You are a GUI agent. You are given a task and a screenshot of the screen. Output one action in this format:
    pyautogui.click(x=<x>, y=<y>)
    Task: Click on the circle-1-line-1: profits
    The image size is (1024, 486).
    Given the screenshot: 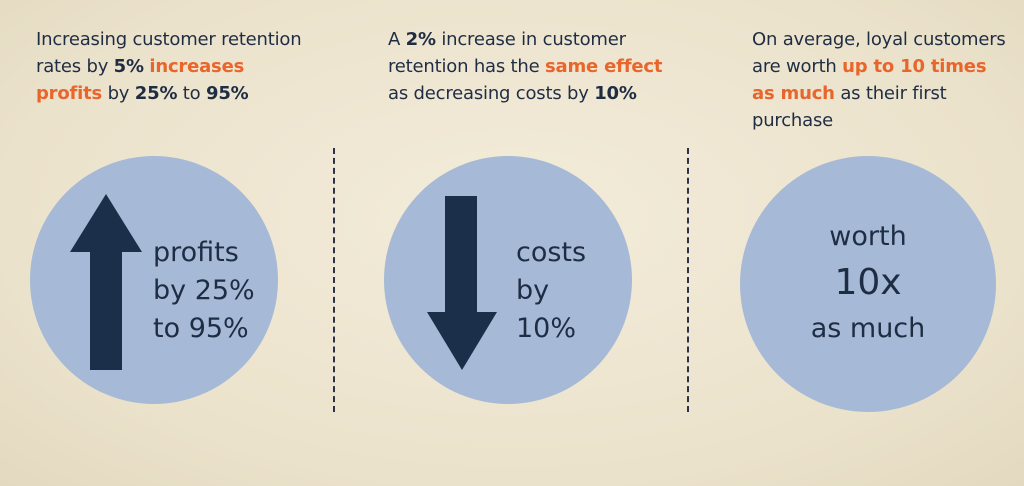 What is the action you would take?
    pyautogui.click(x=196, y=252)
    